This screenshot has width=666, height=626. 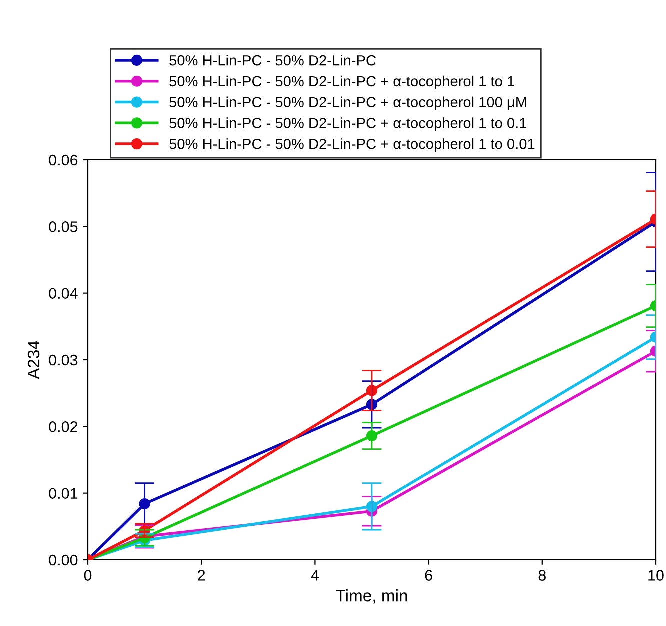 What do you see at coordinates (63, 294) in the screenshot?
I see `y-tick-label: 0.04` at bounding box center [63, 294].